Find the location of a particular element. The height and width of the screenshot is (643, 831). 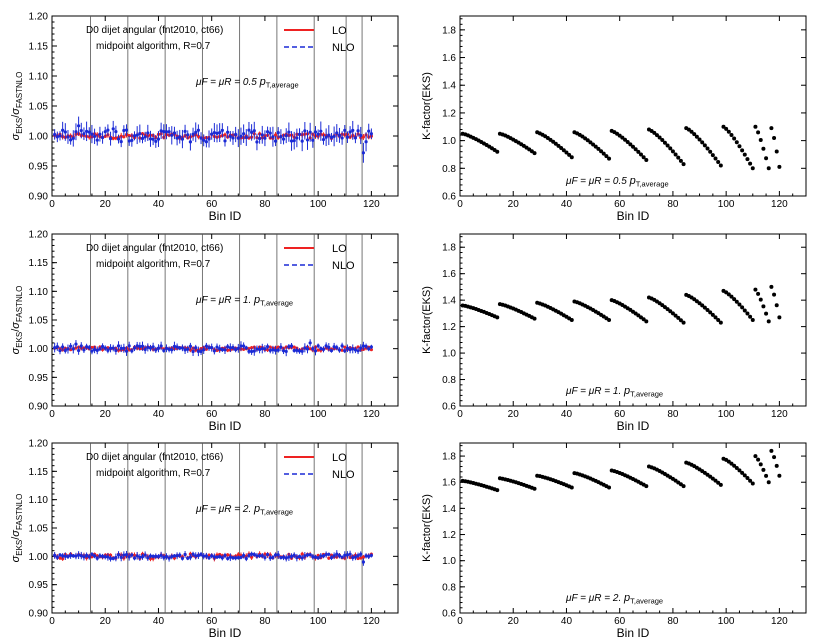

y-tick-label: 0.6 is located at coordinates (449, 197).